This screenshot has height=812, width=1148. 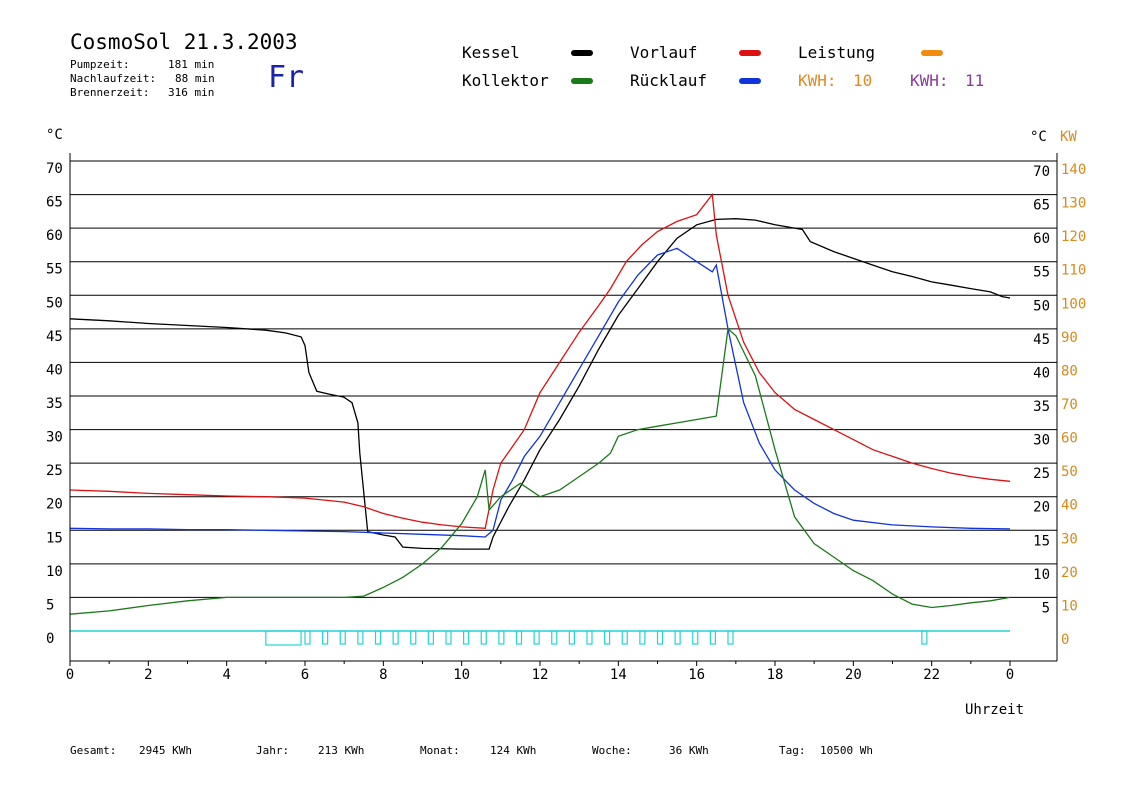 I want to click on x-tick-label: 14, so click(x=618, y=675).